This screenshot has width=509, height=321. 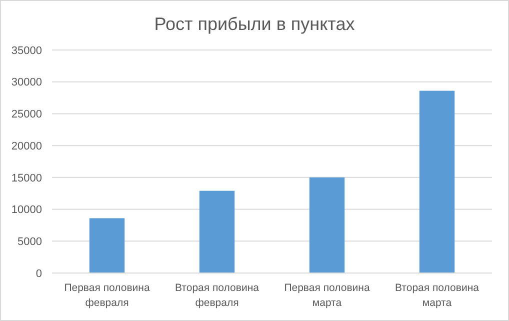 What do you see at coordinates (327, 295) in the screenshot?
I see `x-tick-label: Первая половина марта` at bounding box center [327, 295].